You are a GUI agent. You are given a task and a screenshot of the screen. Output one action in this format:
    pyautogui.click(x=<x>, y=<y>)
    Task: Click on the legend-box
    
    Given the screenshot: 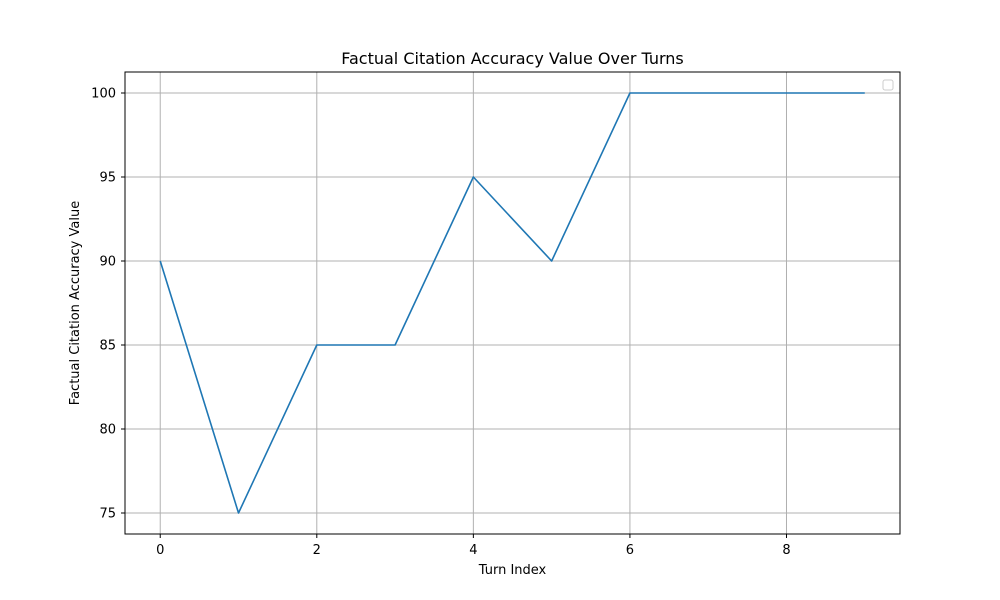 What is the action you would take?
    pyautogui.click(x=888, y=85)
    